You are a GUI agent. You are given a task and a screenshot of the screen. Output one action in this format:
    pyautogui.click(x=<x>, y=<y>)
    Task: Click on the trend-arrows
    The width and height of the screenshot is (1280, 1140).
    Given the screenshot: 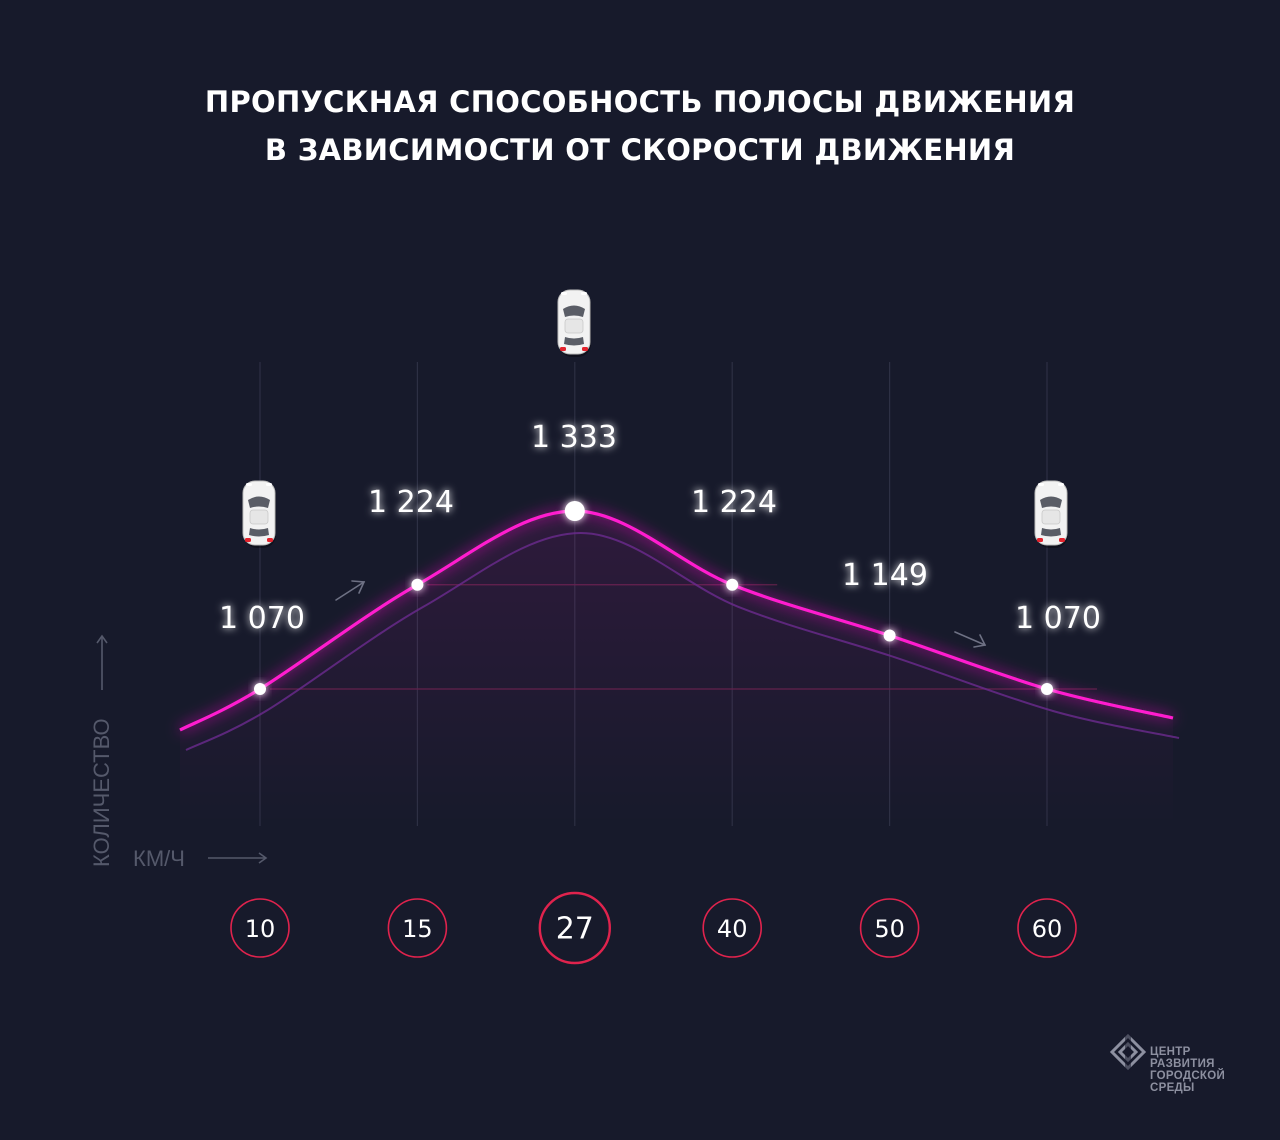 What is the action you would take?
    pyautogui.click(x=661, y=614)
    